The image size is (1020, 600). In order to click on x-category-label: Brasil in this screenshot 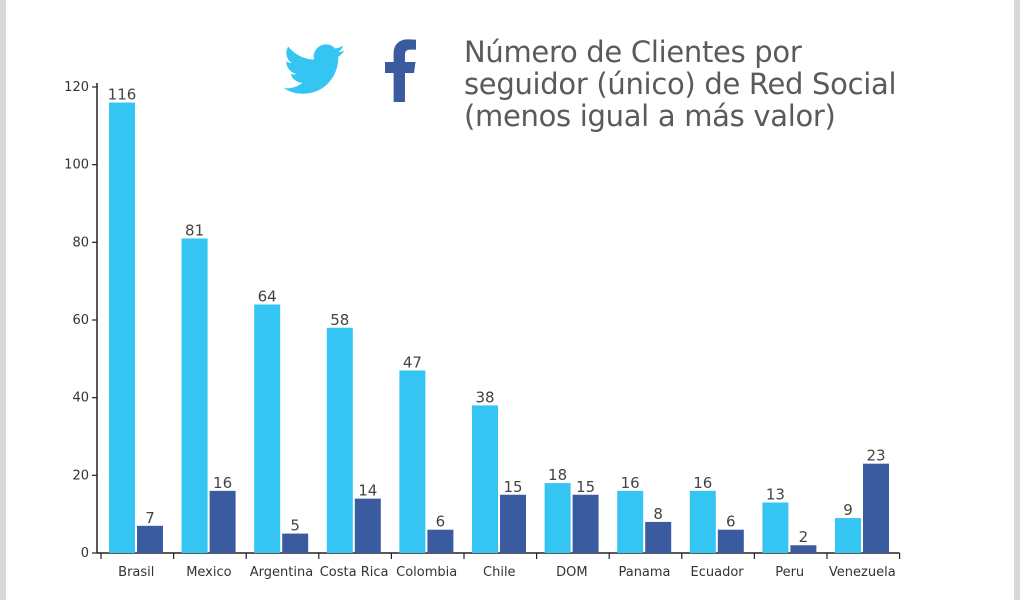, I will do `click(136, 572)`.